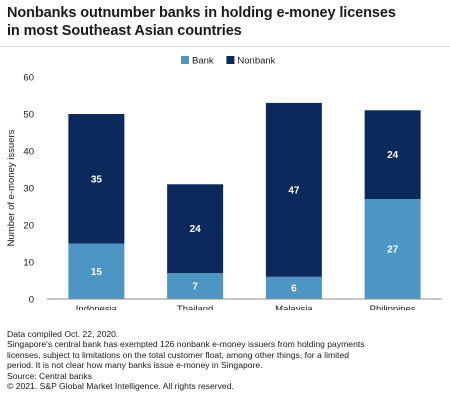 The width and height of the screenshot is (450, 410). I want to click on y-tick-label-30: 30, so click(28, 189).